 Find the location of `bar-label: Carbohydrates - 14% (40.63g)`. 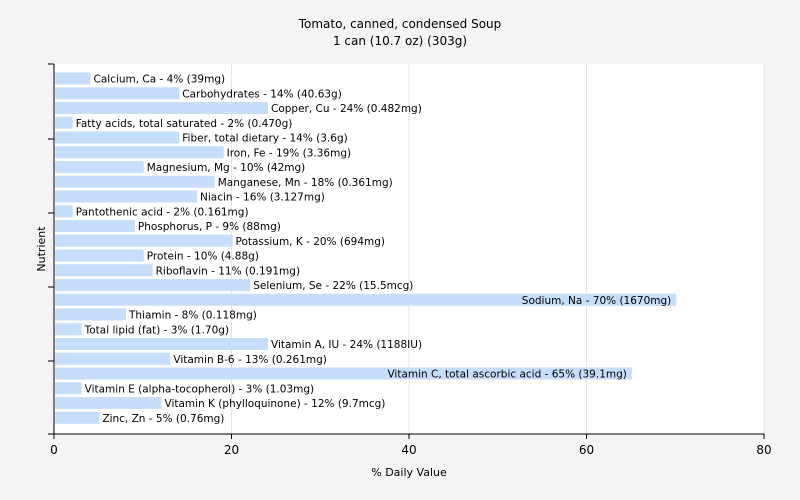

bar-label: Carbohydrates - 14% (40.63g) is located at coordinates (262, 94).